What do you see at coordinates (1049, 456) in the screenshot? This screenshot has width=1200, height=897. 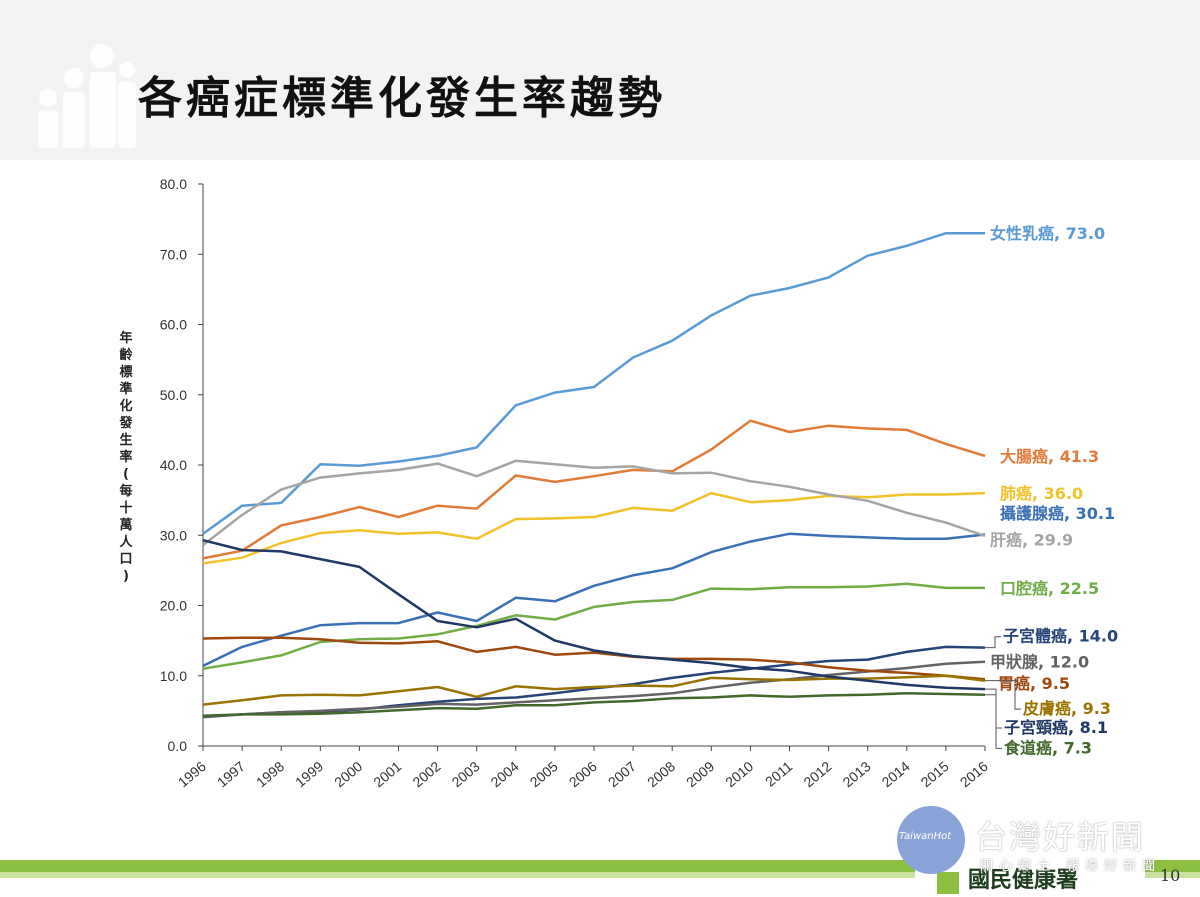 I see `series-end-label: 大腸癌, 41.3` at bounding box center [1049, 456].